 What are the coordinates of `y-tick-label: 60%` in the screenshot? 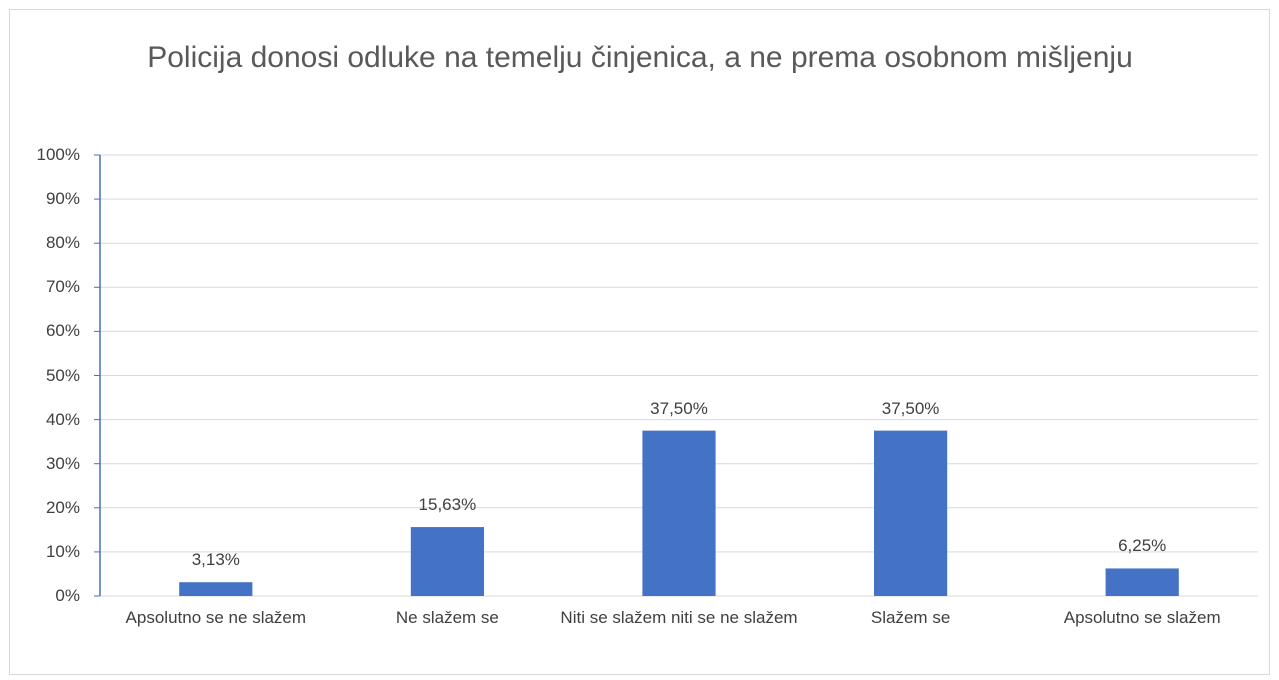 It's located at (62, 331).